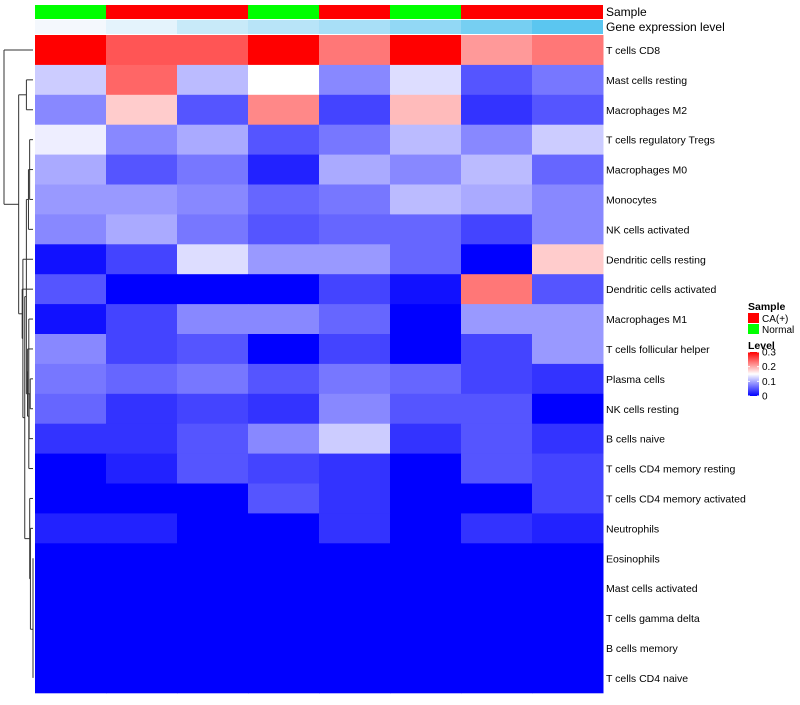  Describe the element at coordinates (646, 171) in the screenshot. I see `row-label: Macrophages M0` at that location.